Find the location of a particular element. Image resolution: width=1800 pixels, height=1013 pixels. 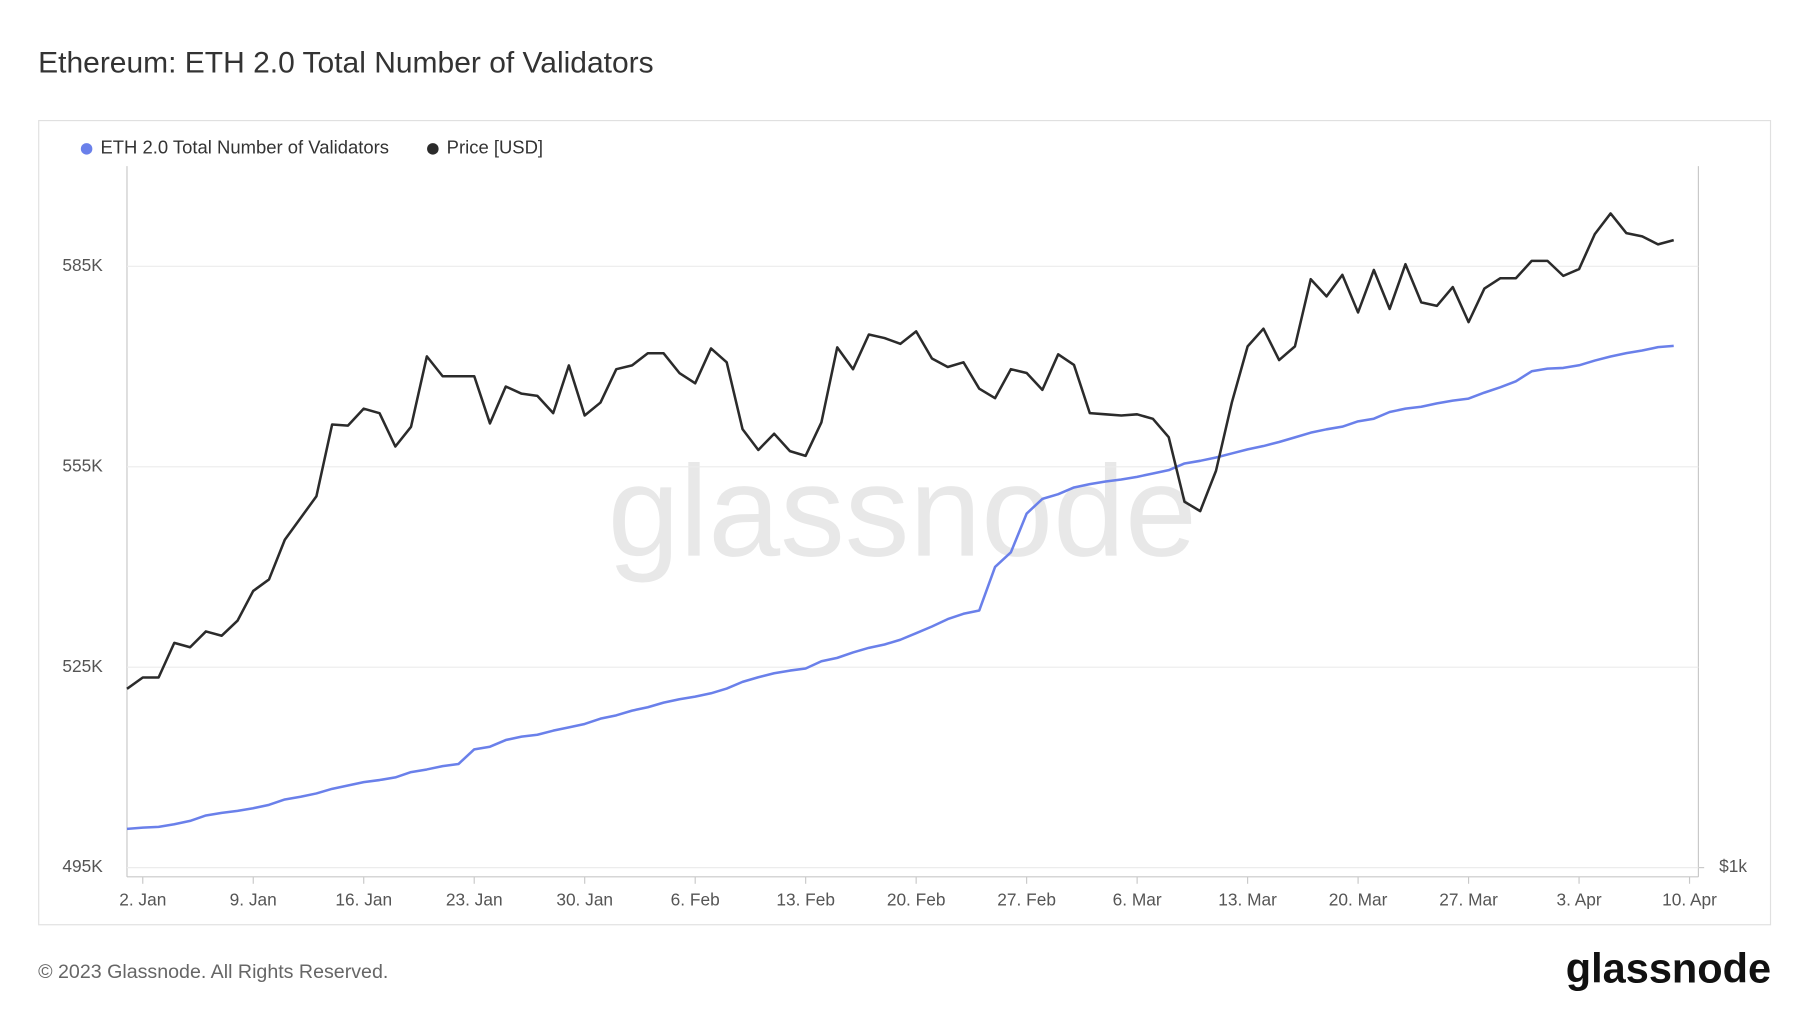

x-tick-label: 3. Apr is located at coordinates (1578, 900).